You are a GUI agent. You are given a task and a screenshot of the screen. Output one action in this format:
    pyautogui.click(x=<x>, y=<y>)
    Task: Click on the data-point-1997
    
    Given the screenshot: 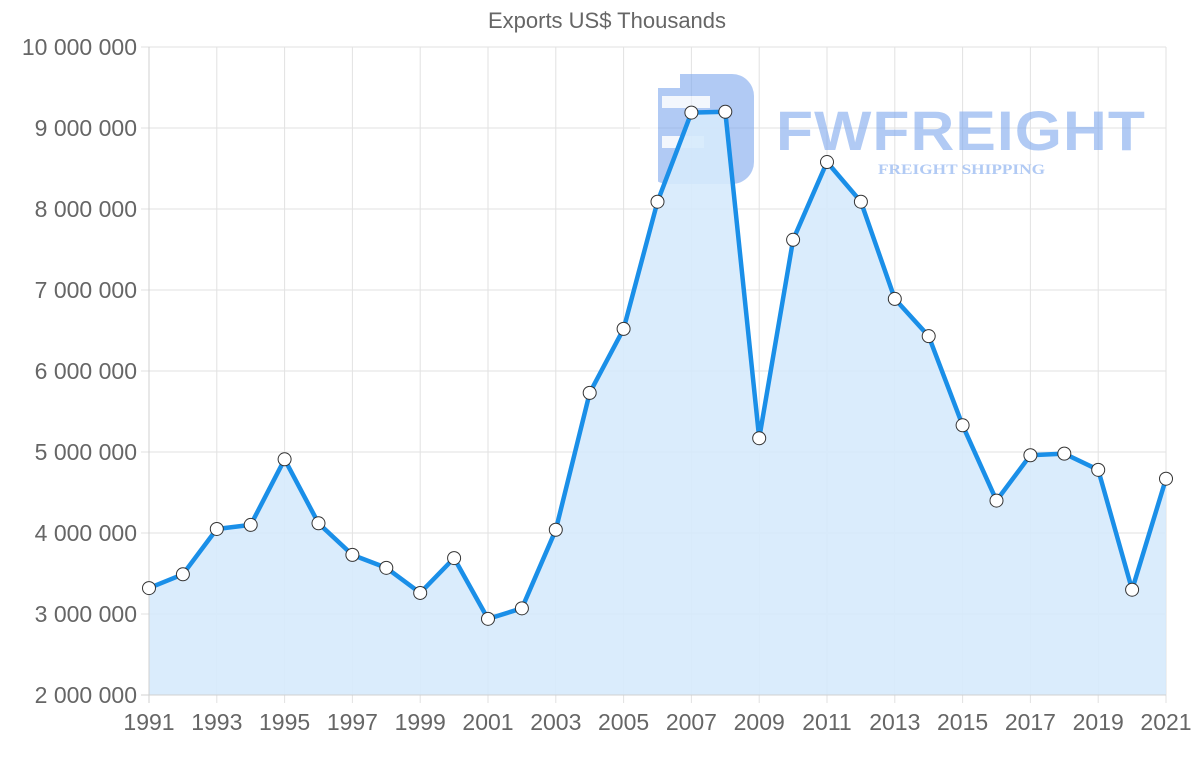 What is the action you would take?
    pyautogui.click(x=352, y=554)
    